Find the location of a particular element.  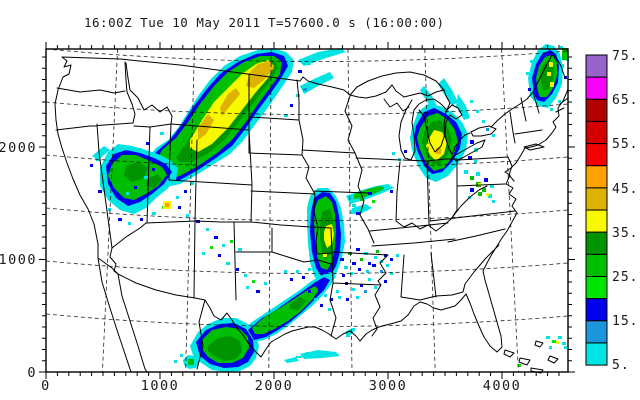

echo-texas-dkgreen is located at coordinates (257, 329).